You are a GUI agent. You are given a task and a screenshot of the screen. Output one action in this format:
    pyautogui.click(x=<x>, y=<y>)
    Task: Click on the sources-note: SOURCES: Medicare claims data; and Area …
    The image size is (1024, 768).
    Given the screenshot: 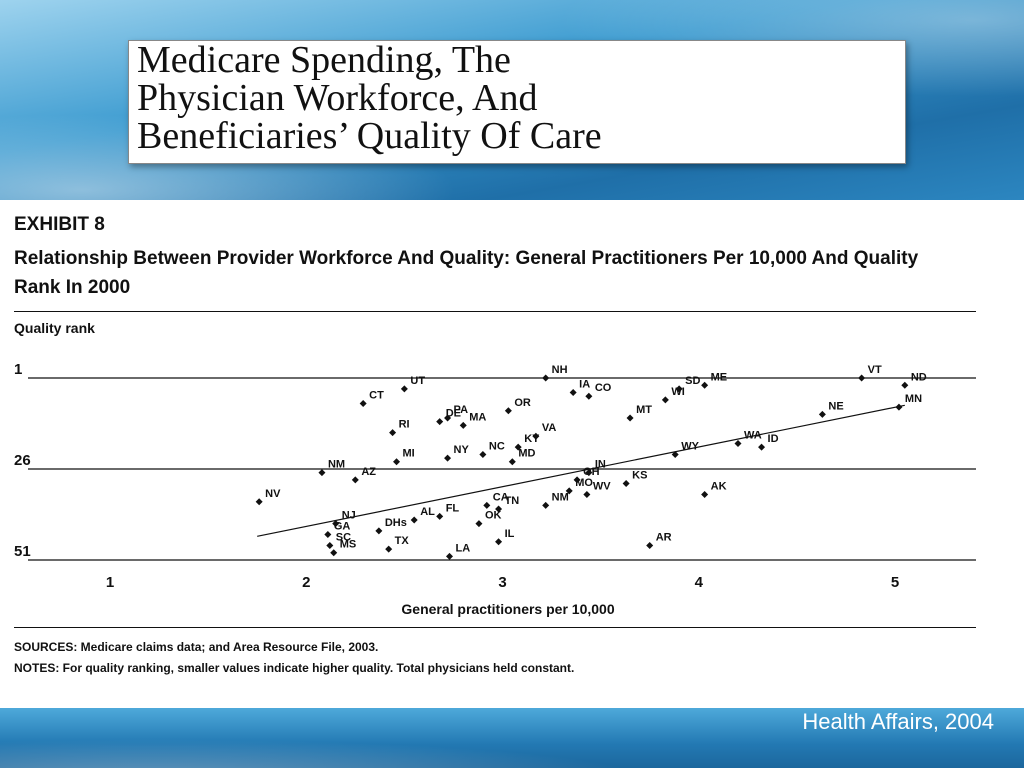 What is the action you would take?
    pyautogui.click(x=196, y=647)
    